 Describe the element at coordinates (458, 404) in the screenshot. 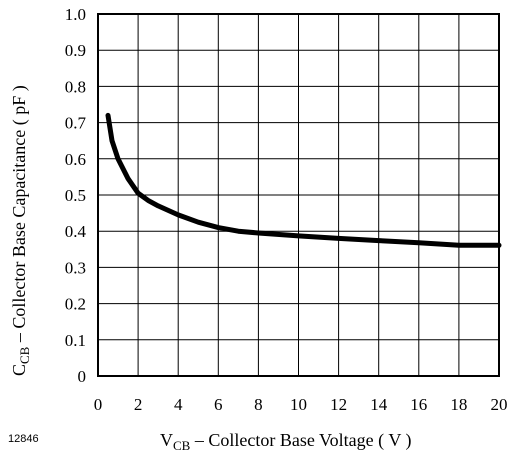

I see `x-tick-label-9: 18` at that location.